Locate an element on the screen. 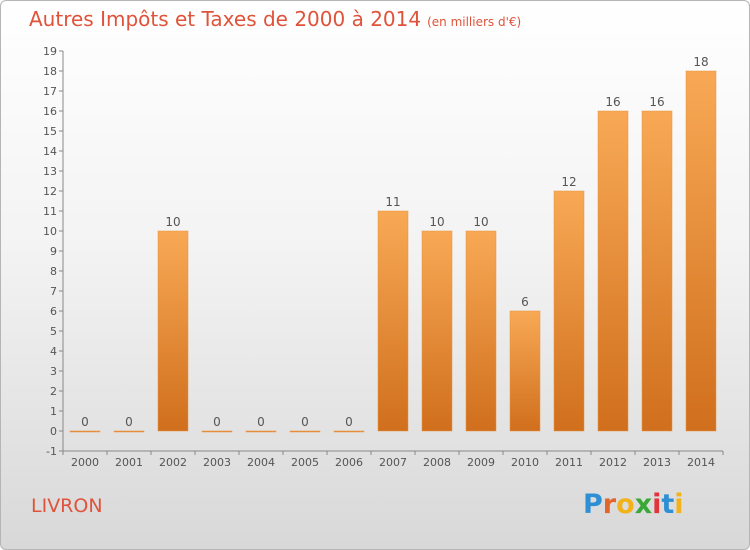 This screenshot has height=550, width=750. chart-subtitle: (en milliers d'€) is located at coordinates (474, 22).